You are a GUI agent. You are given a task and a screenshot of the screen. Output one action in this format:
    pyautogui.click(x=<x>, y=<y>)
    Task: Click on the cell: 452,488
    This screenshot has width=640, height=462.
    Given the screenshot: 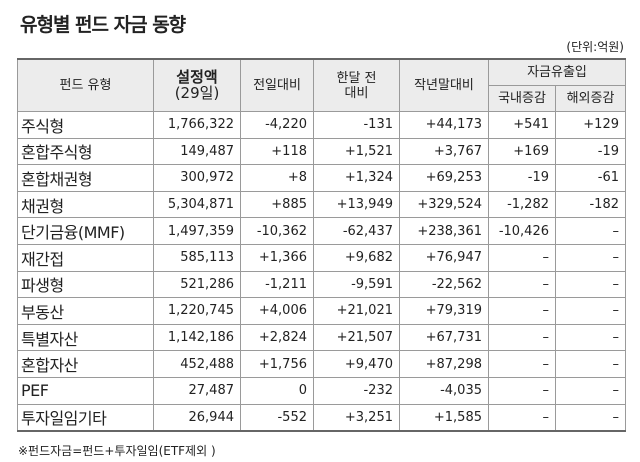 What is the action you would take?
    pyautogui.click(x=197, y=364)
    